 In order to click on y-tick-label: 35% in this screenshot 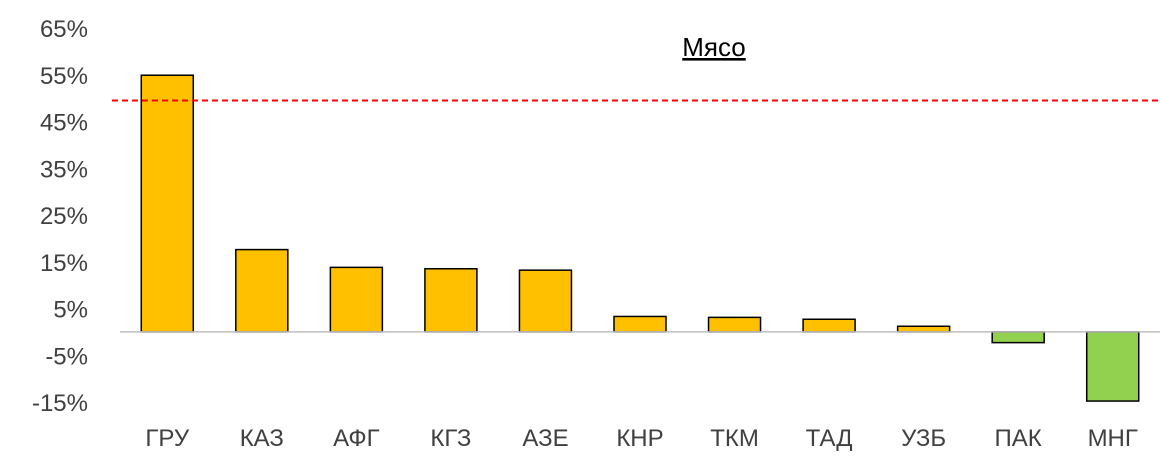, I will do `click(64, 169)`.